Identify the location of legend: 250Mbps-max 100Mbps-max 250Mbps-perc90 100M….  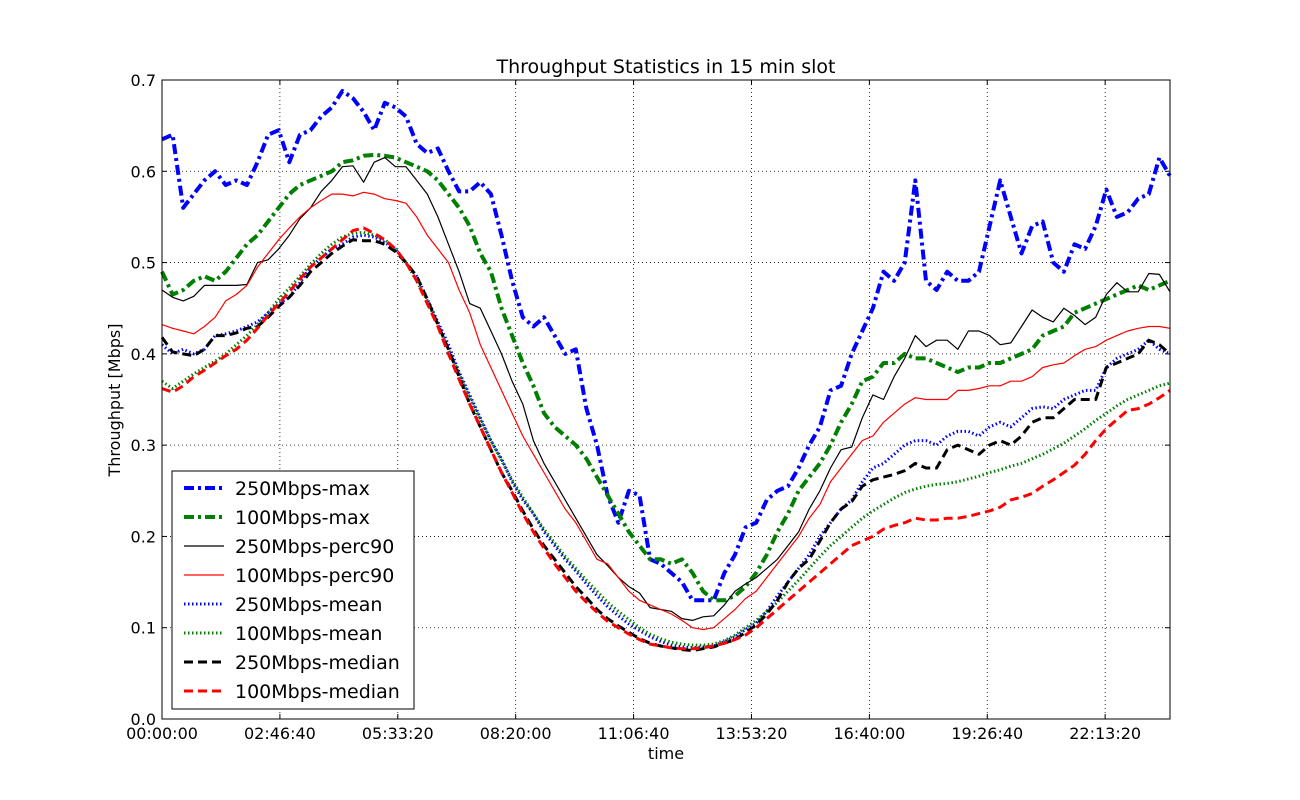
(293, 590).